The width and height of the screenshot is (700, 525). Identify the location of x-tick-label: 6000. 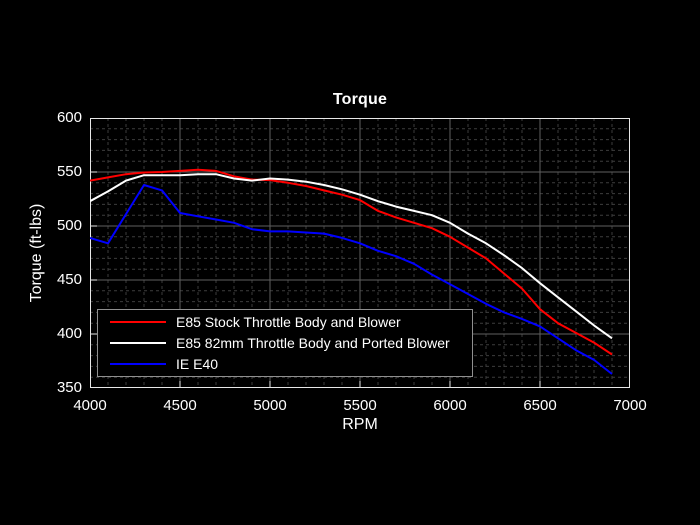
(450, 405).